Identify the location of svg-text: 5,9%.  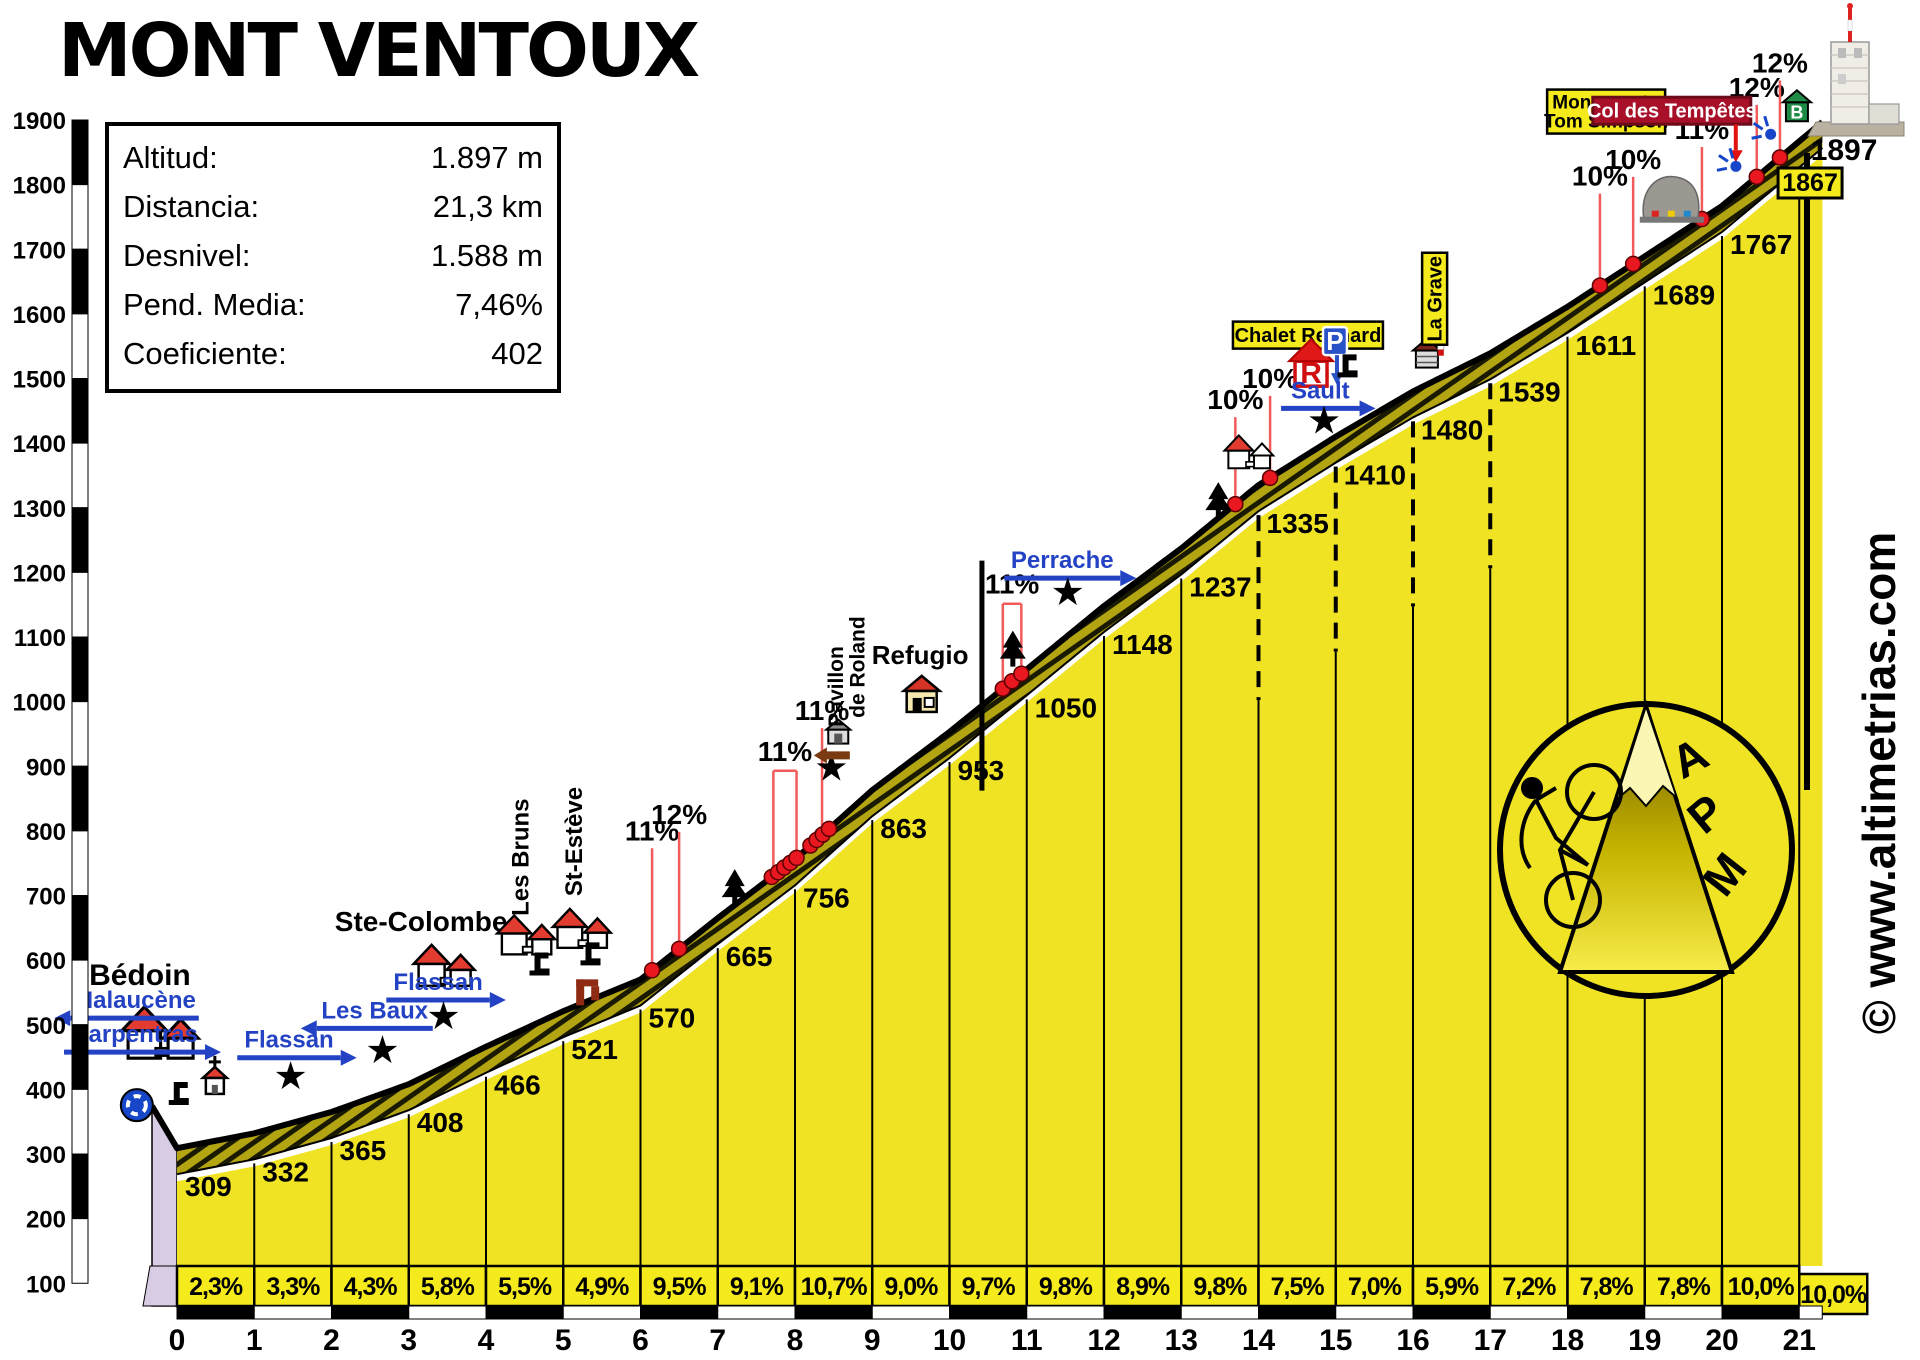
(1452, 1287).